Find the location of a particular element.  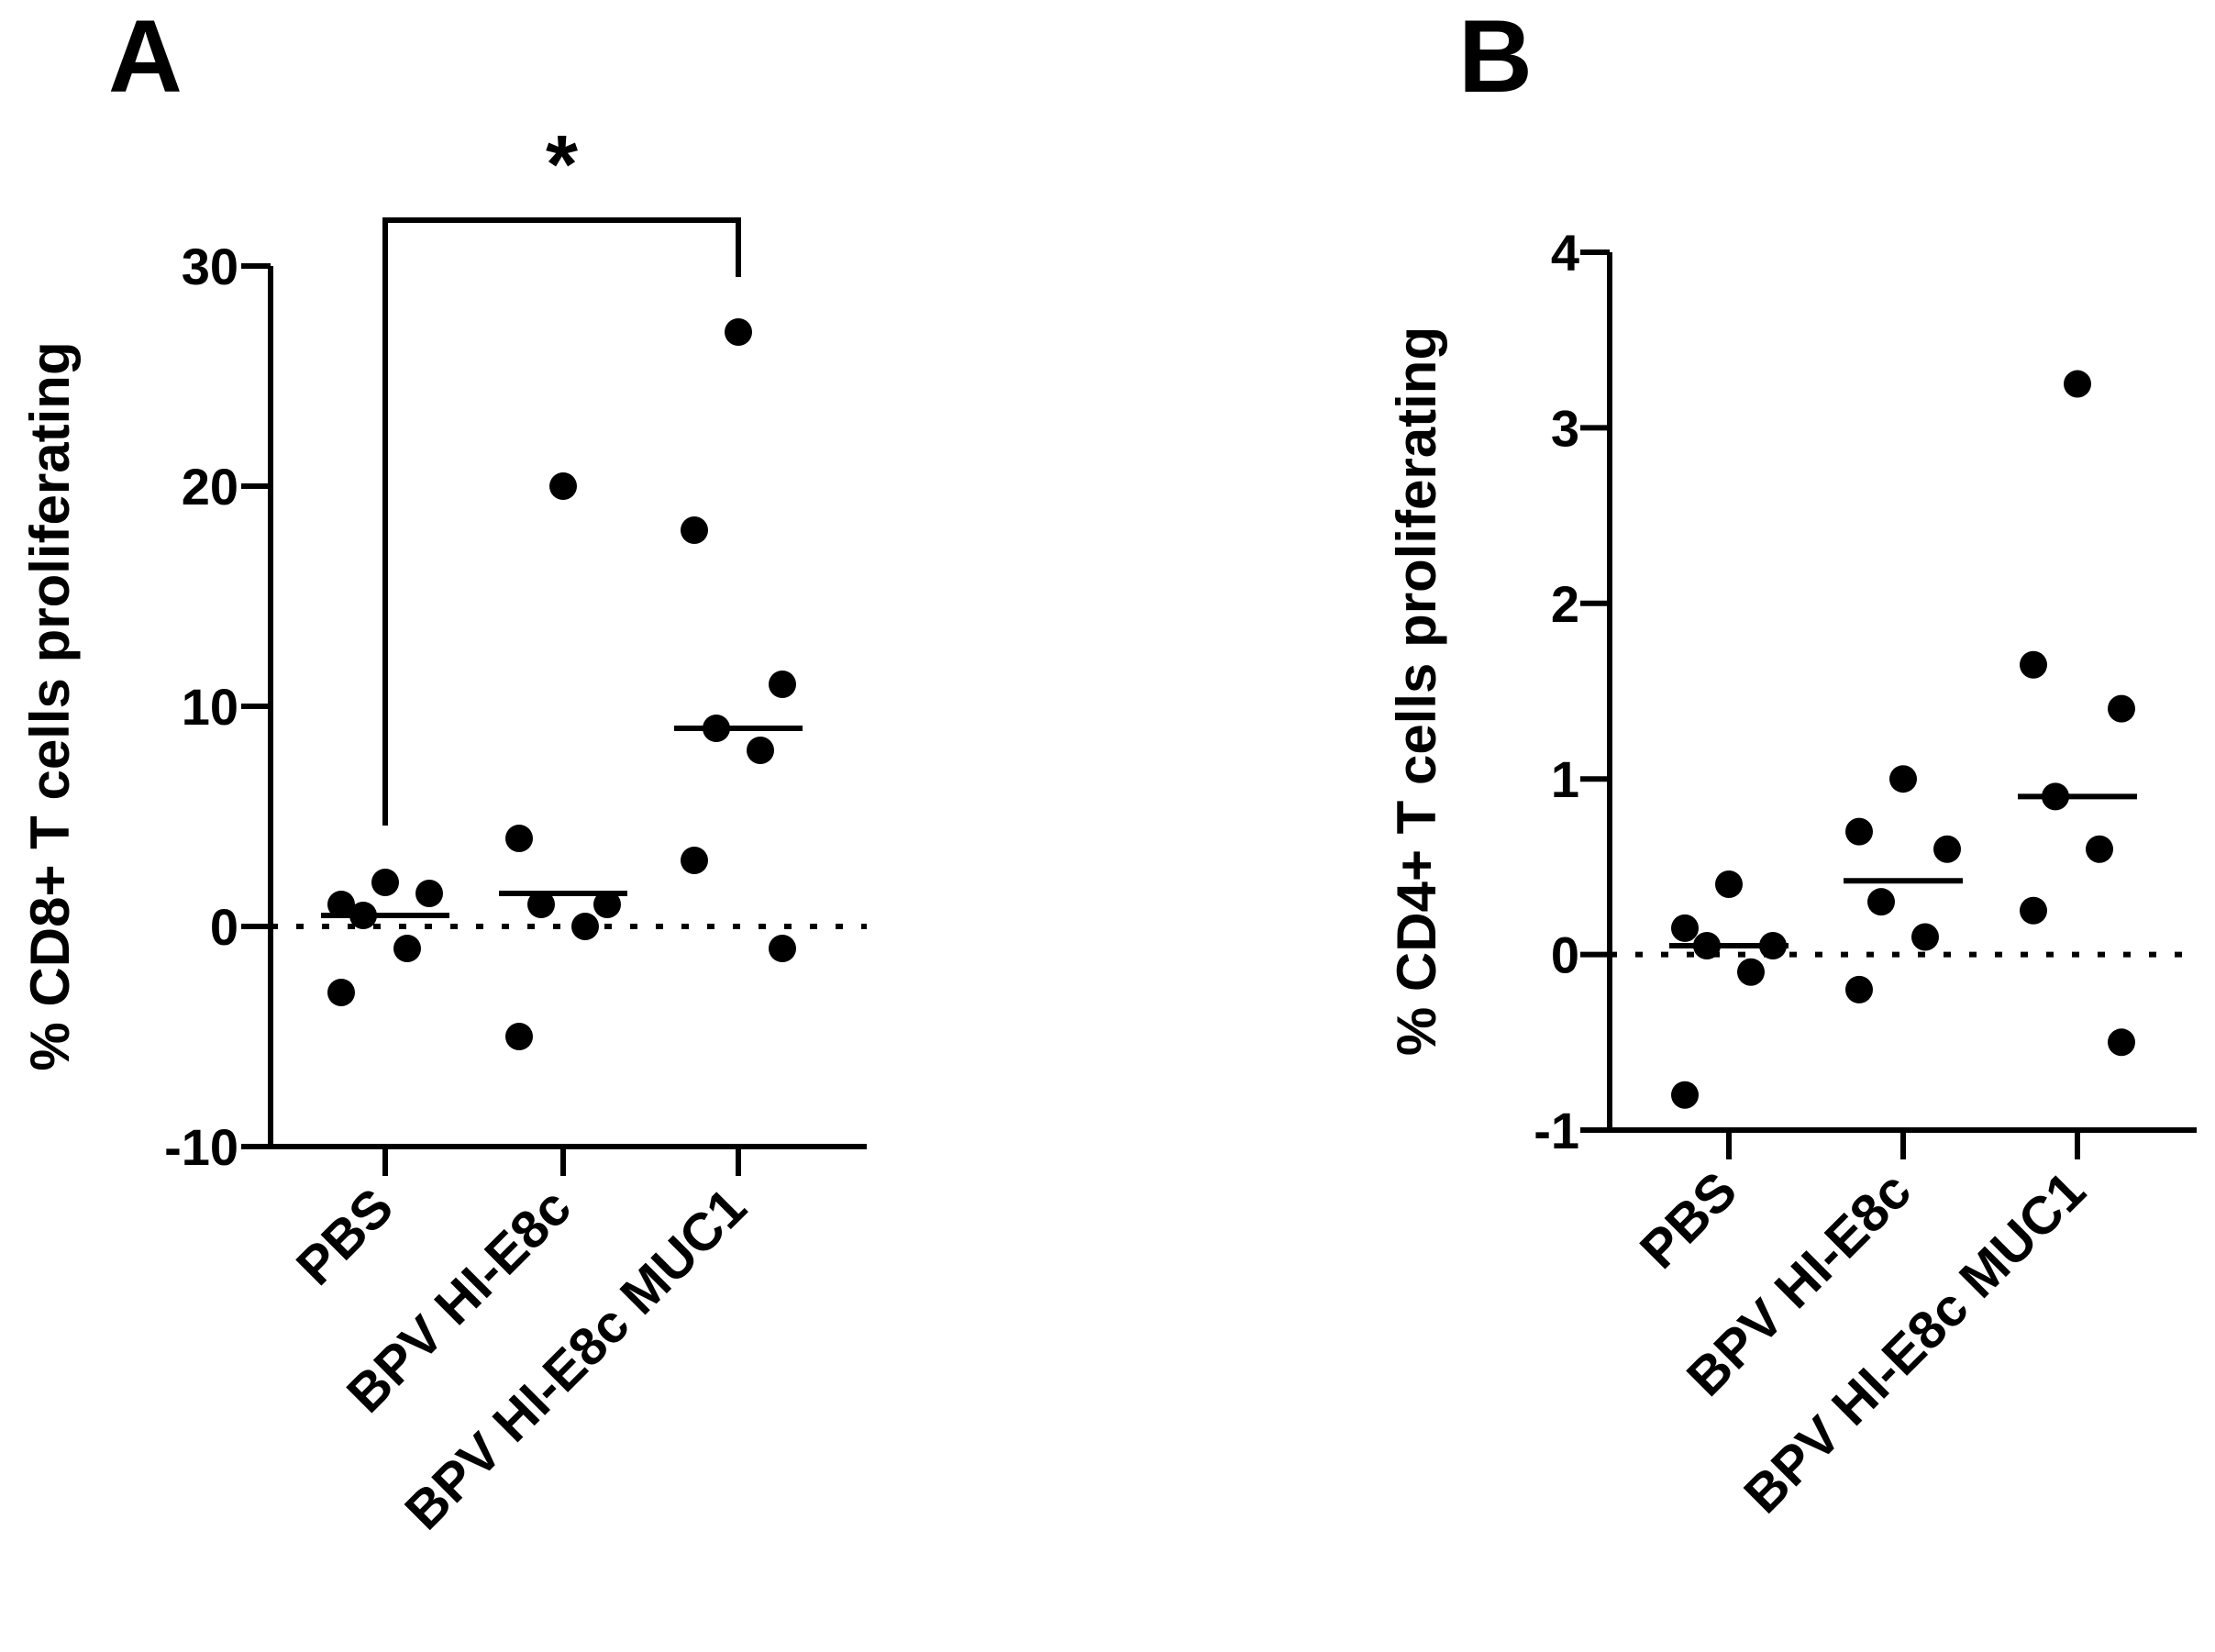

panel-a-y-tick-label: 30 is located at coordinates (210, 267).